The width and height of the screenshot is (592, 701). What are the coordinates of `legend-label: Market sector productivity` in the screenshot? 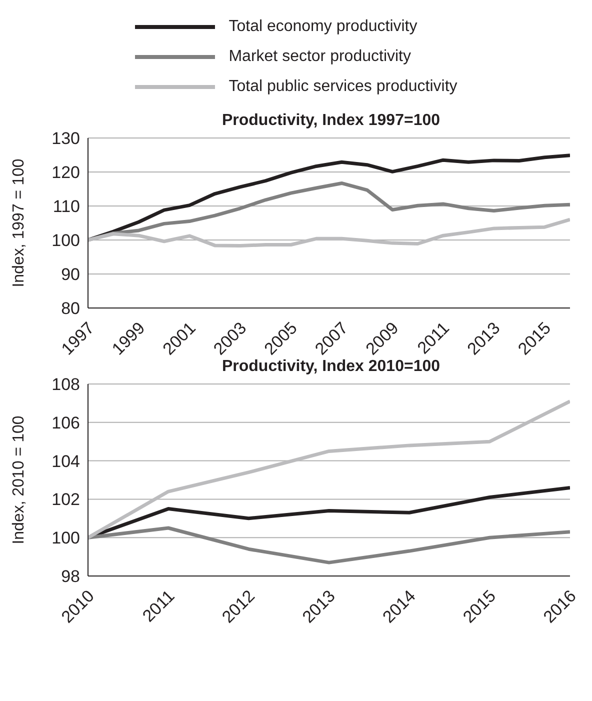 It's located at (319, 57).